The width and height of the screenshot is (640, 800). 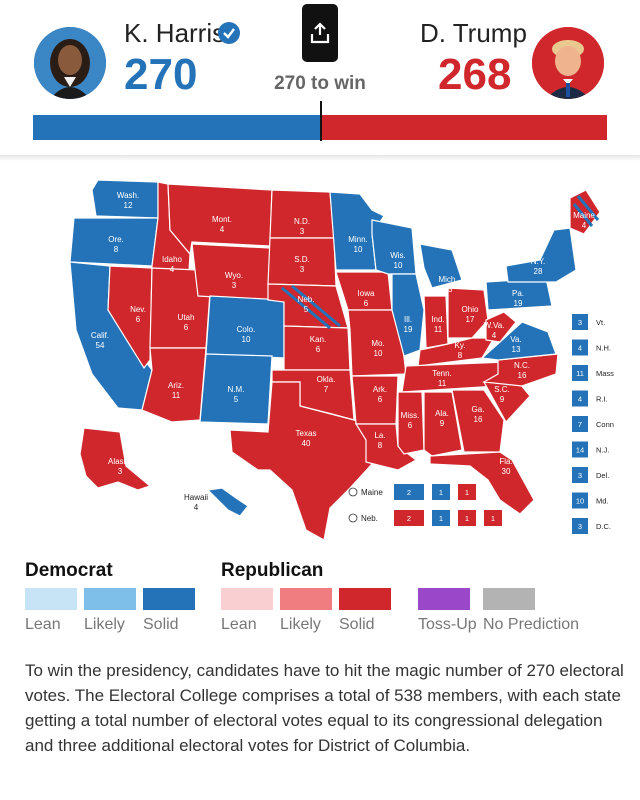 I want to click on state-wash, so click(x=125, y=199).